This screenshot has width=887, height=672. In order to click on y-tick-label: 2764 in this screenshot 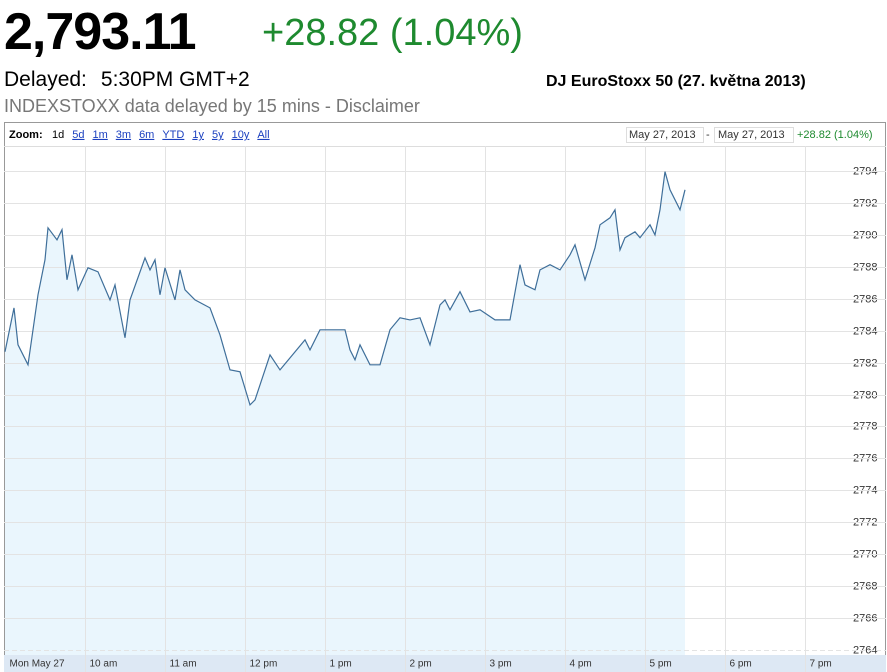, I will do `click(865, 650)`.